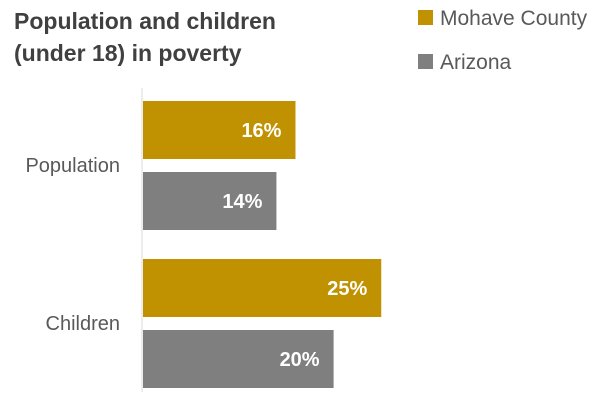 The height and width of the screenshot is (397, 609). Describe the element at coordinates (503, 40) in the screenshot. I see `legend: Mohave County Arizona` at that location.